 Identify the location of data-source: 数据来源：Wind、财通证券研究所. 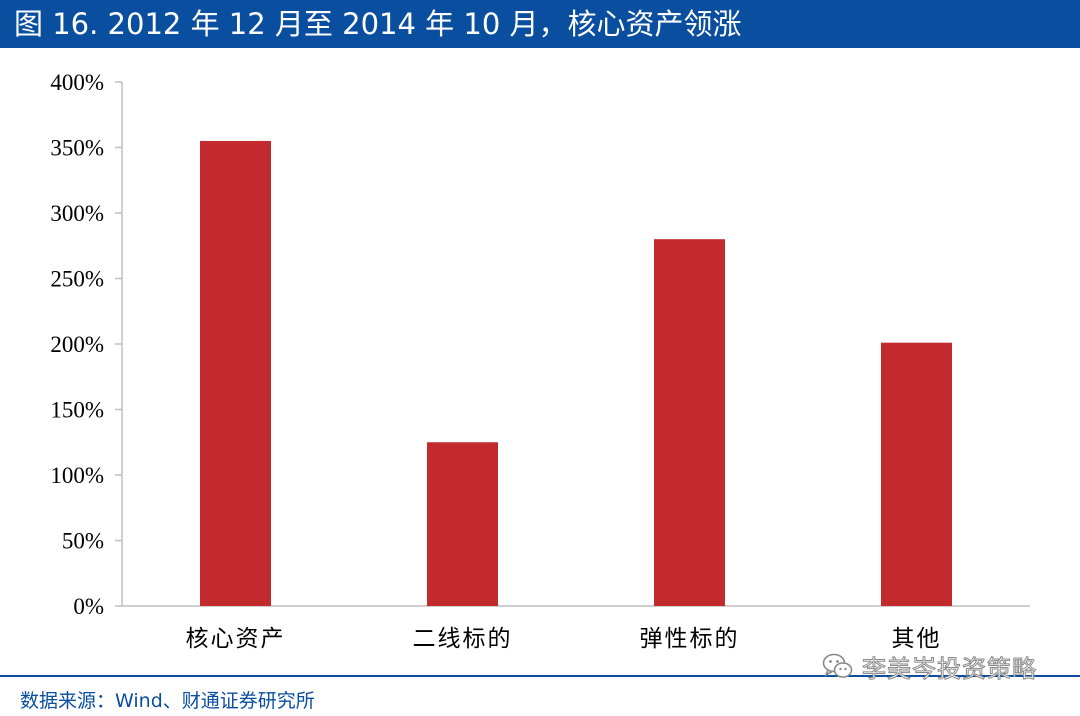
(167, 701).